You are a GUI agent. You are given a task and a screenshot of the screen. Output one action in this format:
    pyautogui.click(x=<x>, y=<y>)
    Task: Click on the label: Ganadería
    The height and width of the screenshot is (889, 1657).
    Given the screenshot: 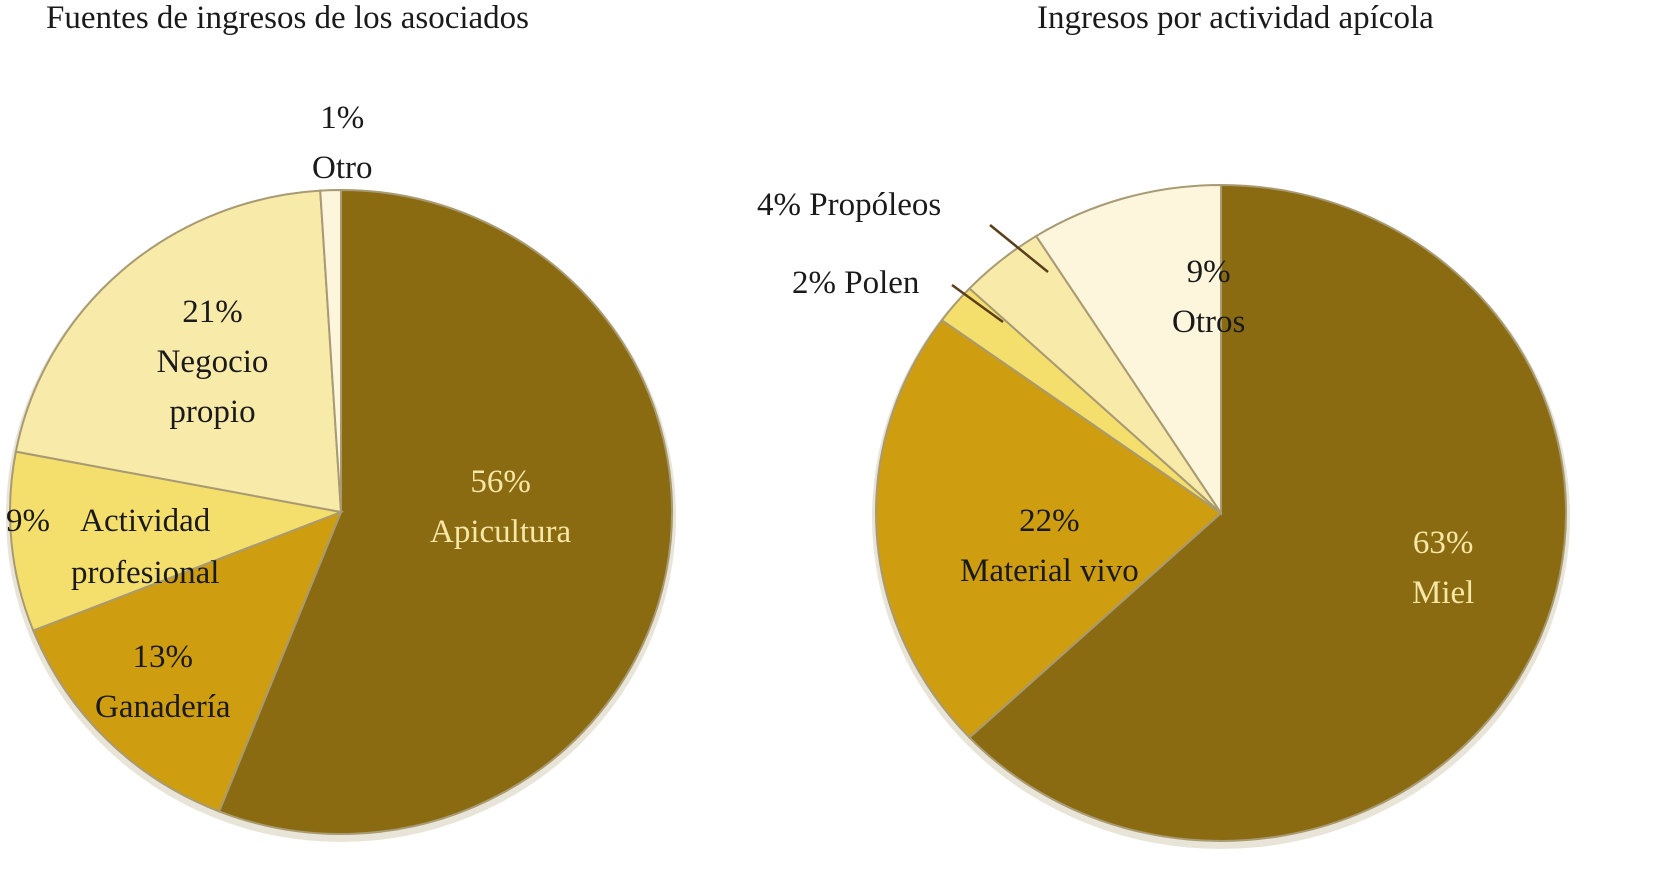 What is the action you would take?
    pyautogui.click(x=163, y=707)
    